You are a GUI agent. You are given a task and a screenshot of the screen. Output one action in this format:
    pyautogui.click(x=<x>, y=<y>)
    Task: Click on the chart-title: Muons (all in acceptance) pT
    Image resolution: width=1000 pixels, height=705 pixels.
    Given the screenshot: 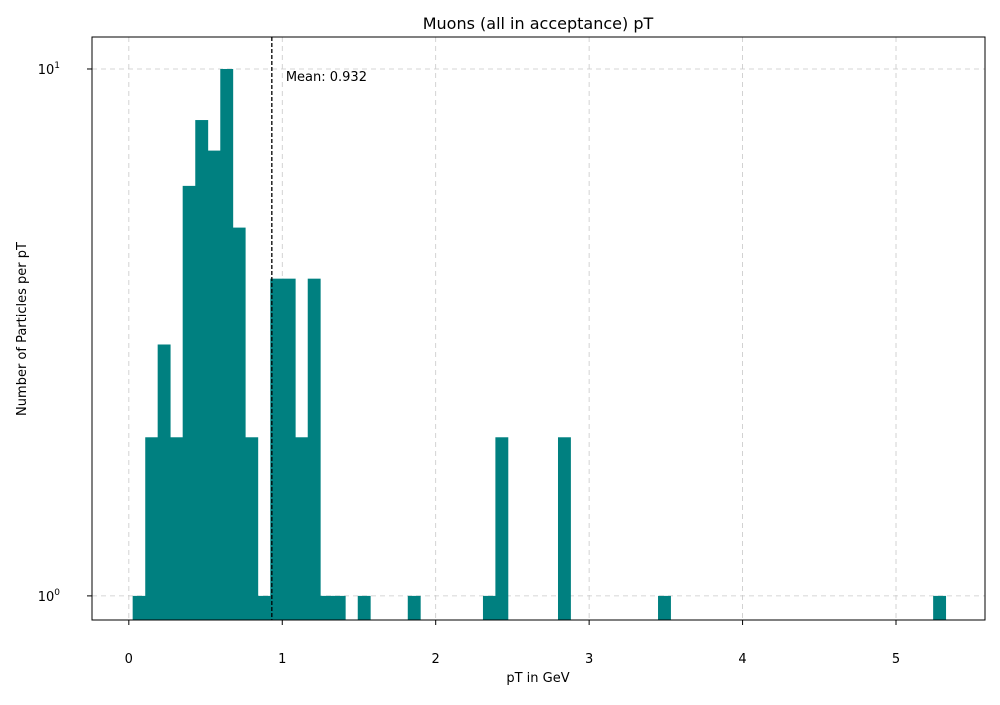 What is the action you would take?
    pyautogui.click(x=538, y=23)
    